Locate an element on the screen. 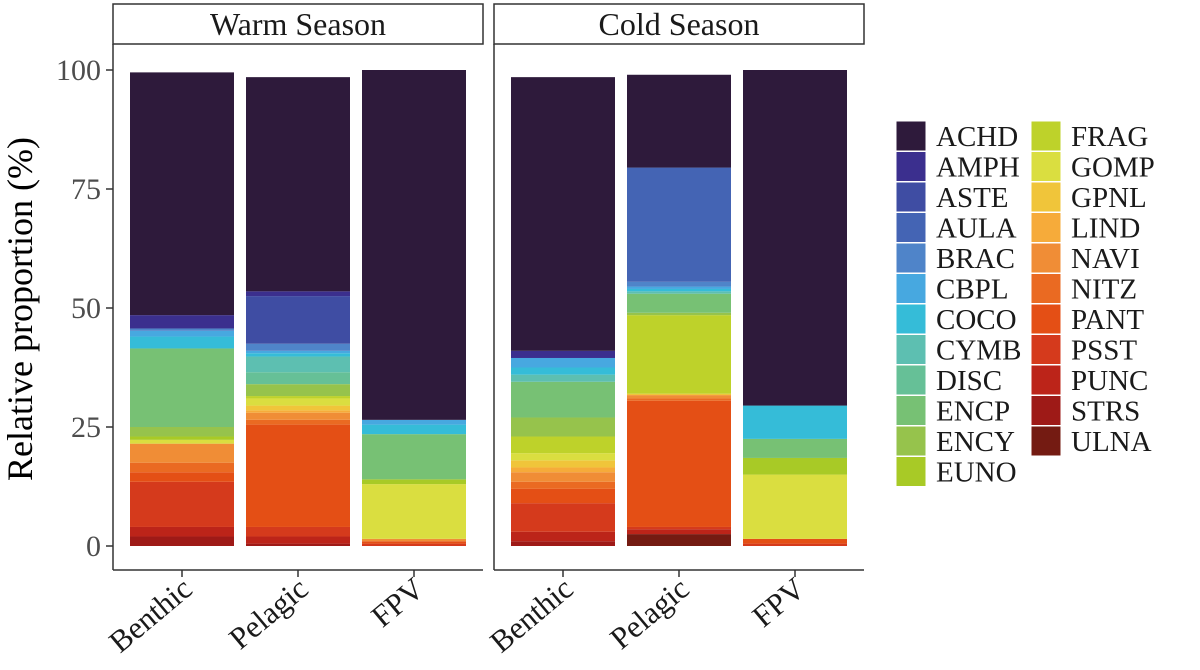  legend-label: ASTE is located at coordinates (972, 198).